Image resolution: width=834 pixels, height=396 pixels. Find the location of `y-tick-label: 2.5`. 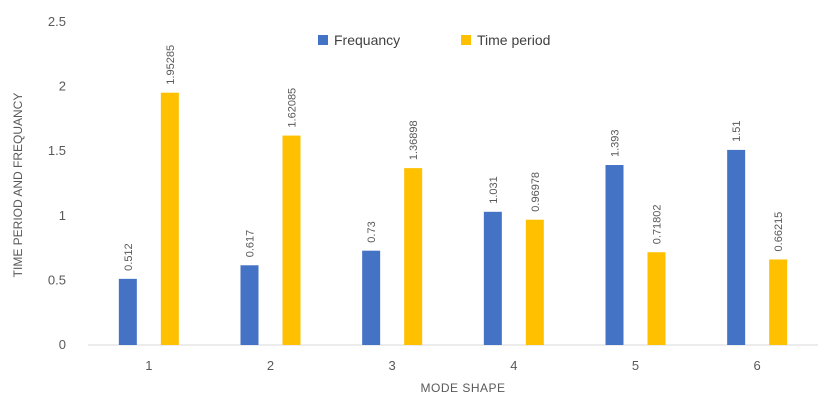

y-tick-label: 2.5 is located at coordinates (57, 21).